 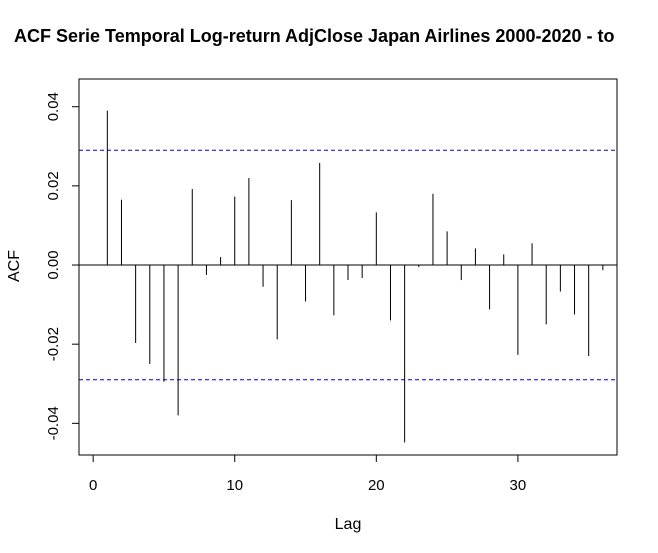 I want to click on y-tick-label-0: -0.04, so click(x=53, y=423).